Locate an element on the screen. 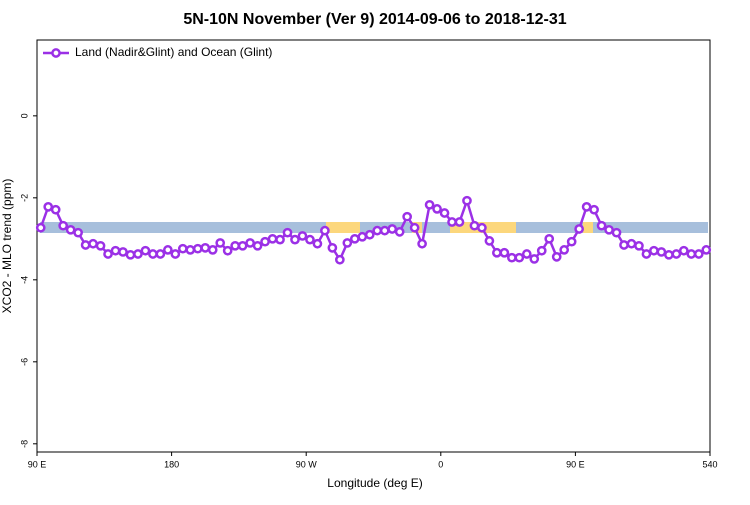 The image size is (750, 505). legend-marker is located at coordinates (56, 53).